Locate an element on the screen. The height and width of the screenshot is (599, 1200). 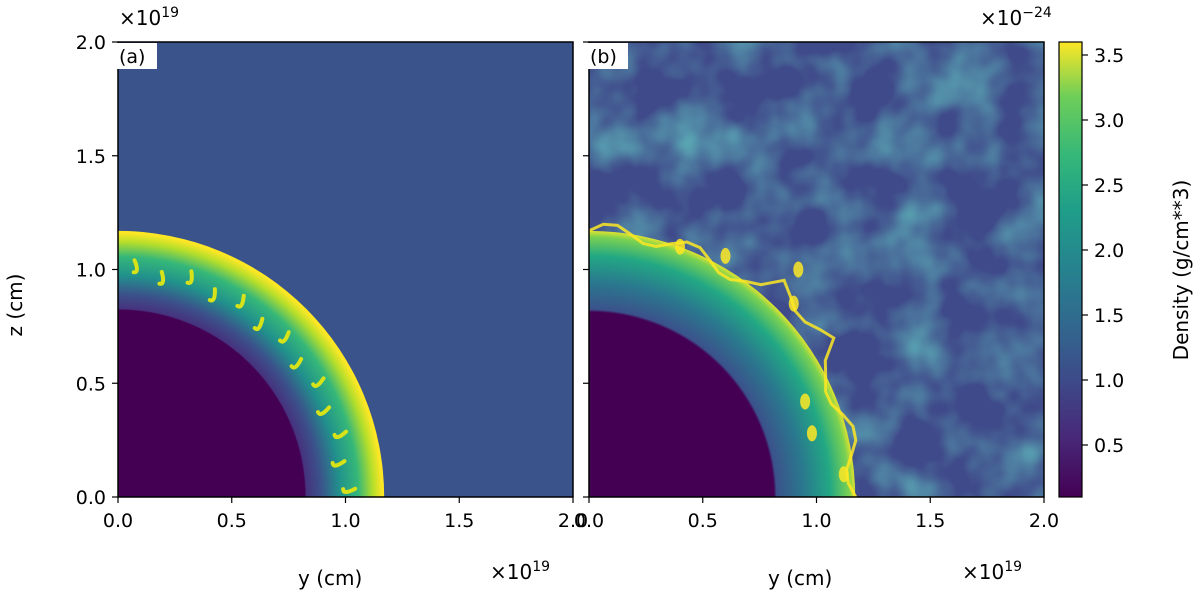
colorbar-ticks: 0.5 1.0 1.5 2.0 2.5 3.0 3.5 is located at coordinates (1103, 251).